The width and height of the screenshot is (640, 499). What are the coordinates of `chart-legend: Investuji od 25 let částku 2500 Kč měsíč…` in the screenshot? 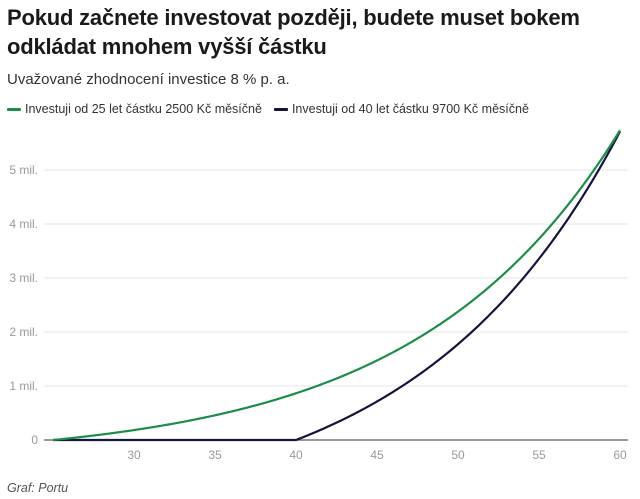 It's located at (274, 109).